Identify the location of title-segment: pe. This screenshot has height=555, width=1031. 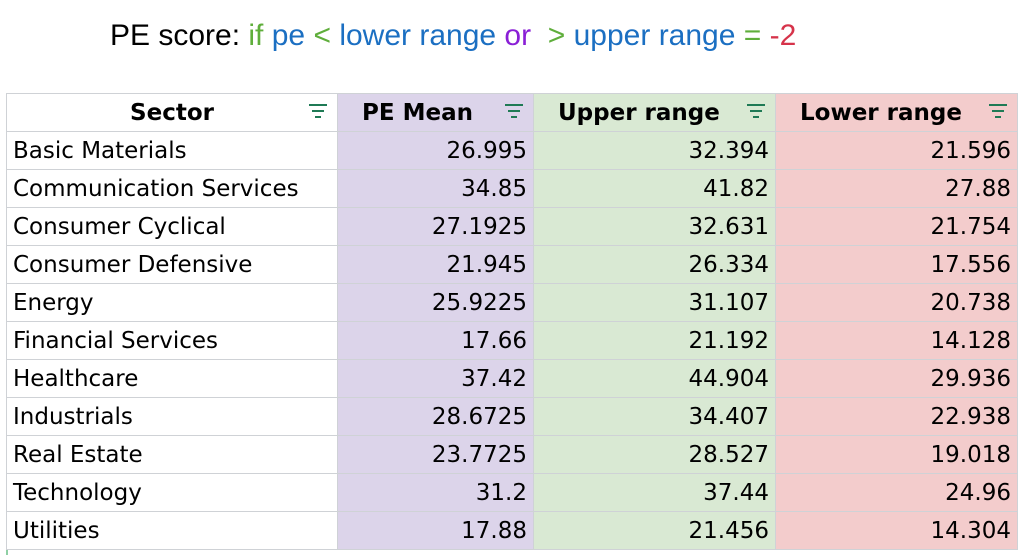
(292, 35).